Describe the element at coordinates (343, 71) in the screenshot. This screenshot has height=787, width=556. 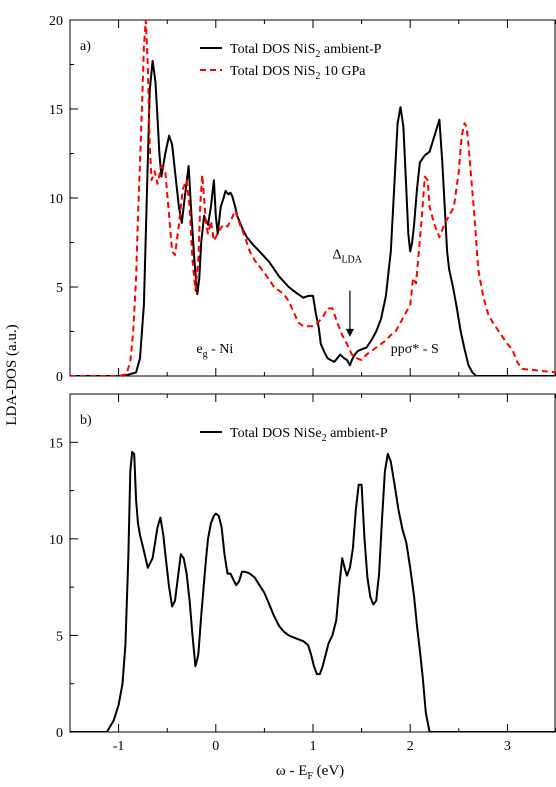
I see `legend-label-rest: 10 GPa` at that location.